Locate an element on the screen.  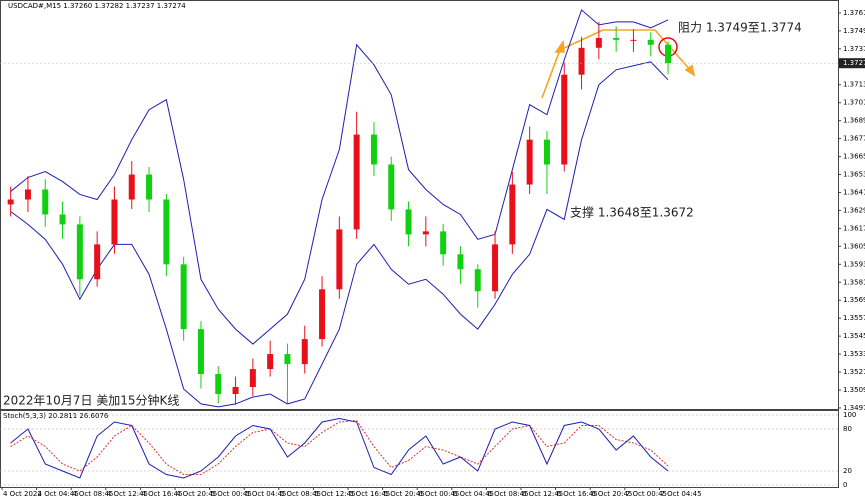
y-tick-label: 1.37130 is located at coordinates (854, 85).